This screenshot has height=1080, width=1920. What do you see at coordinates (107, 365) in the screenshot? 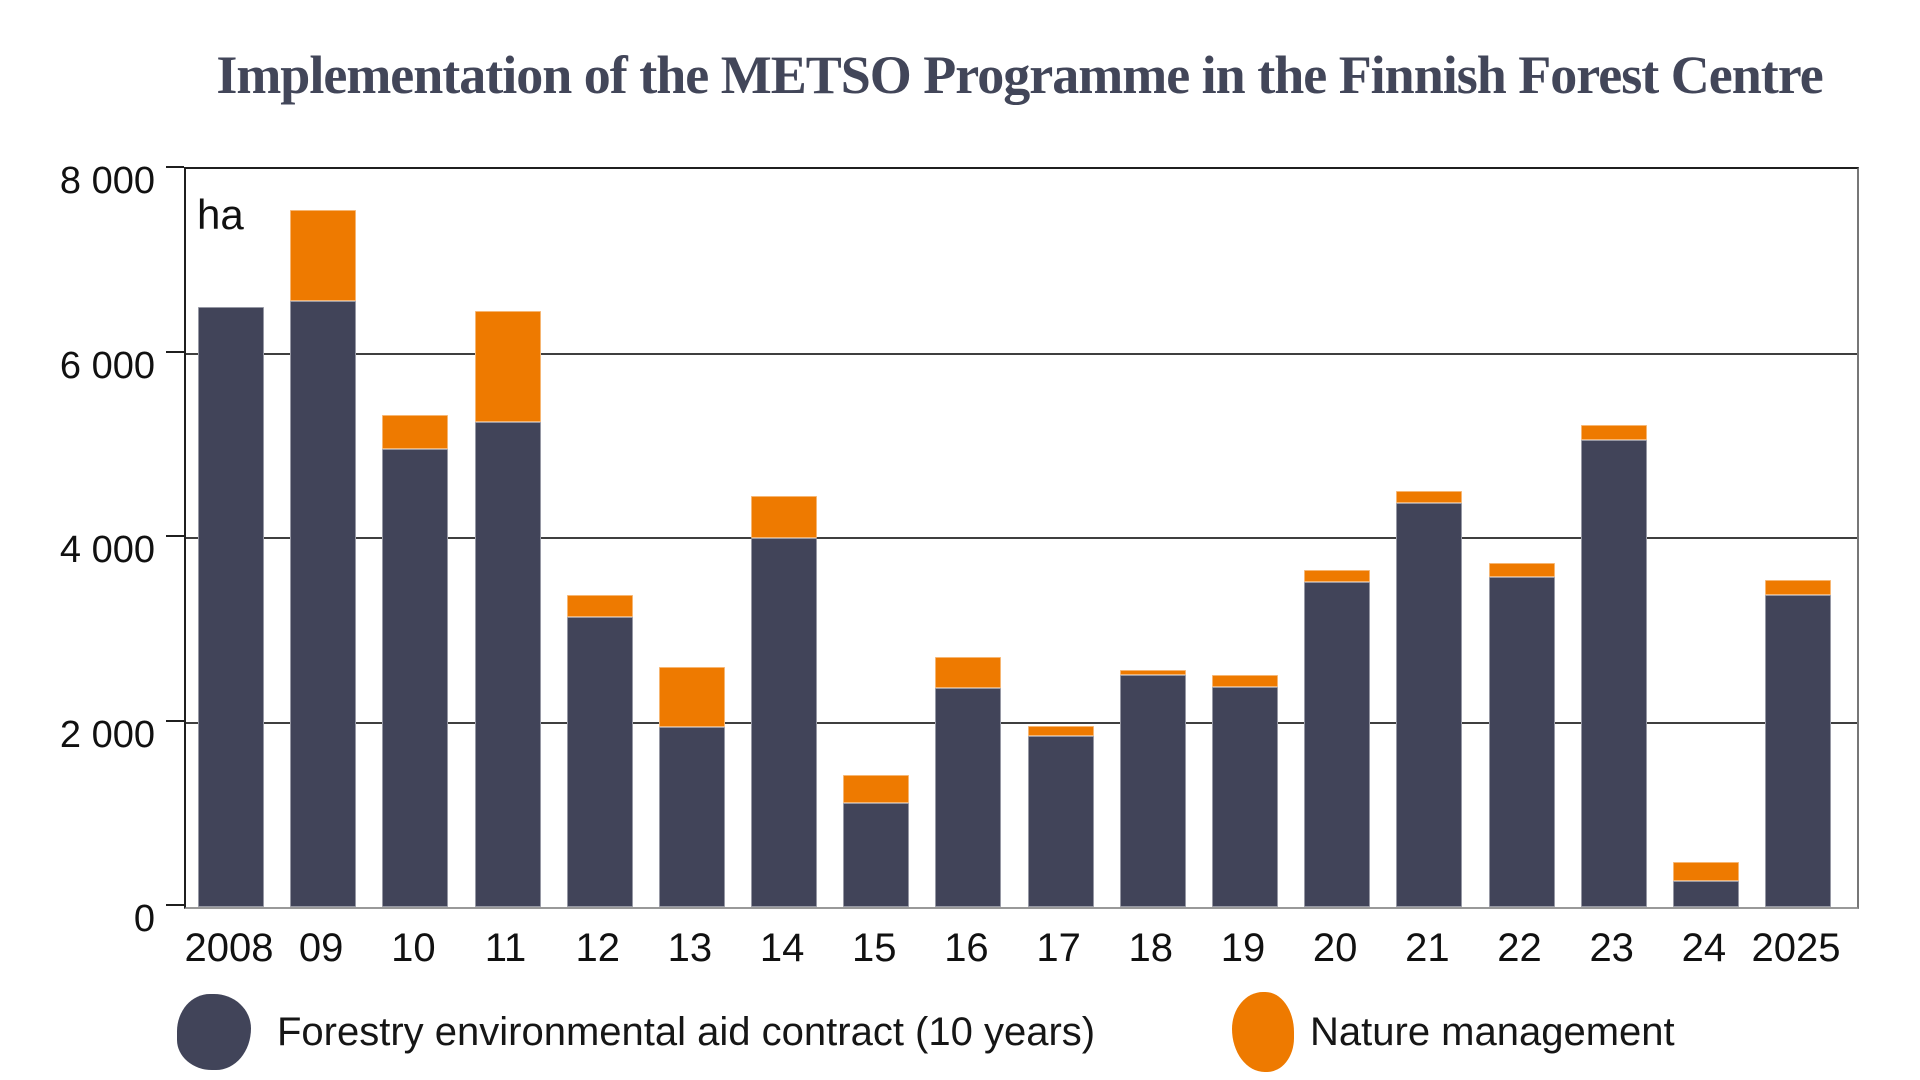
I see `y-tick-label-6000: 6 000` at bounding box center [107, 365].